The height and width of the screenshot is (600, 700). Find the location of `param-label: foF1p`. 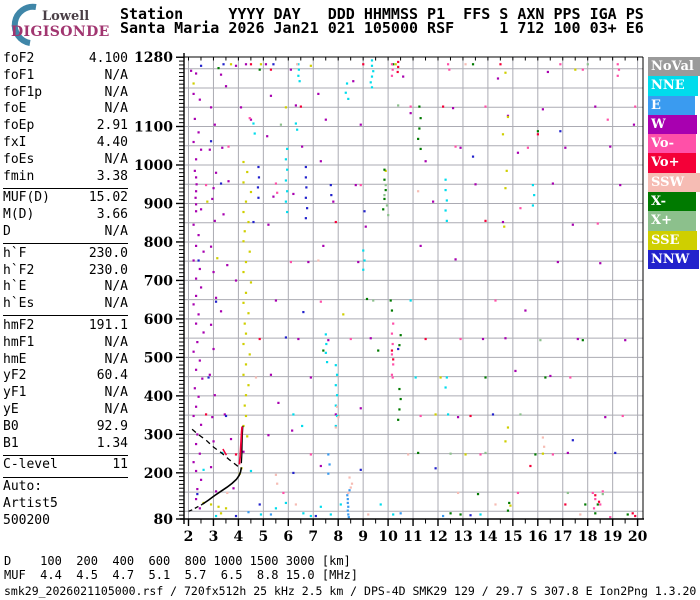

param-label: foF1p is located at coordinates (23, 92).